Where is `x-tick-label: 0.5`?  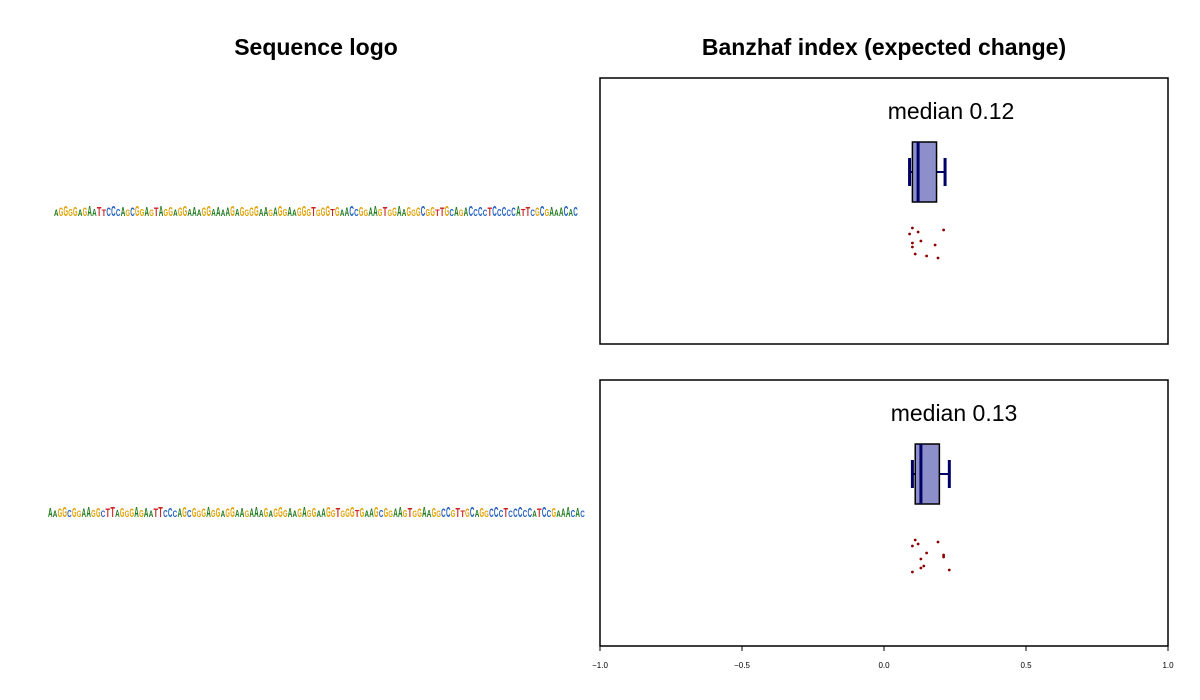 x-tick-label: 0.5 is located at coordinates (1026, 665).